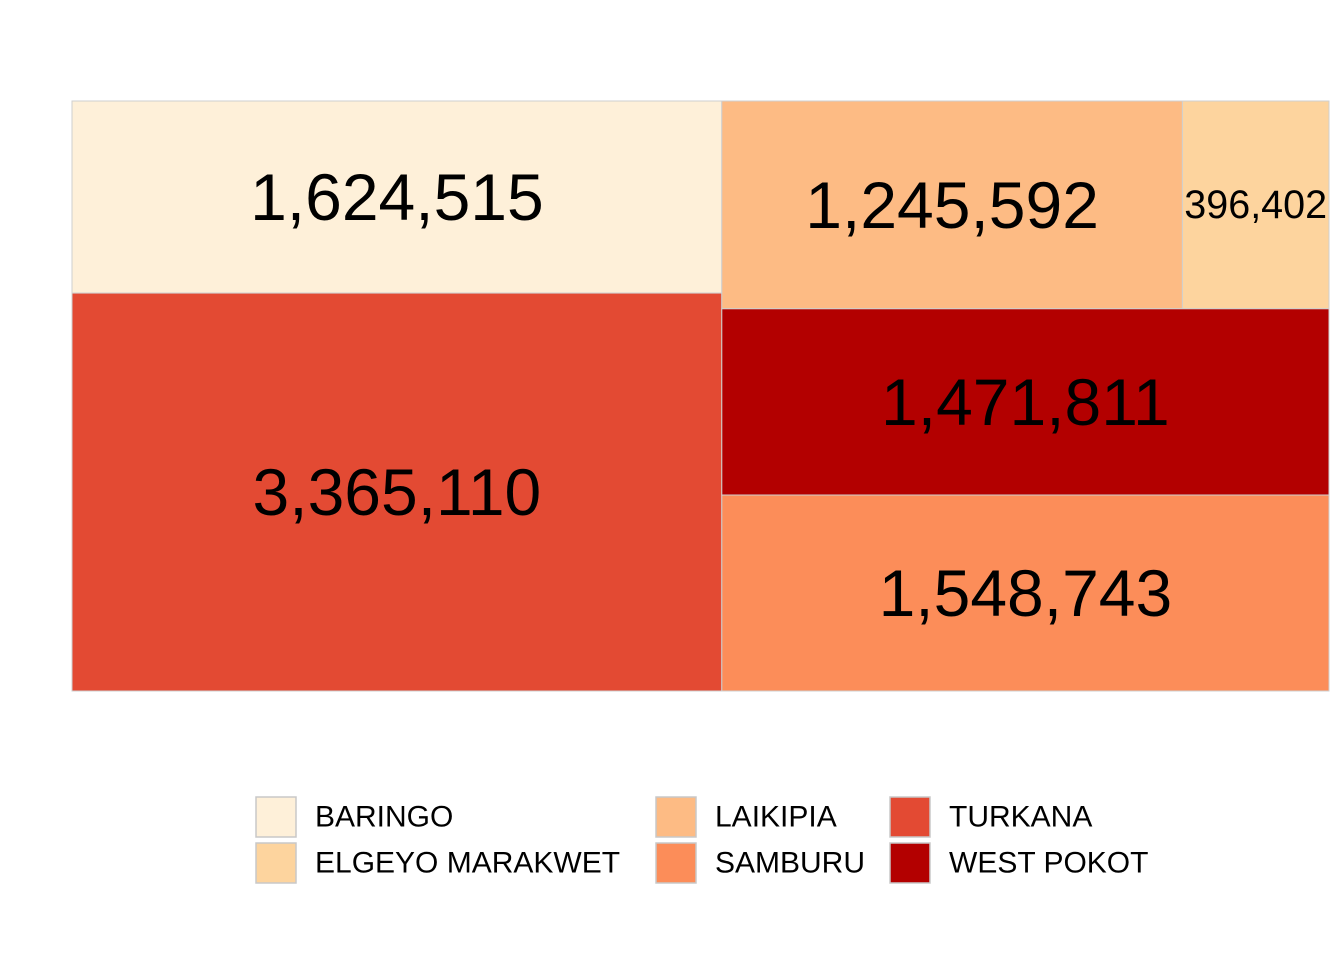 This screenshot has height=960, width=1344. I want to click on tile-samburu, so click(1025, 593).